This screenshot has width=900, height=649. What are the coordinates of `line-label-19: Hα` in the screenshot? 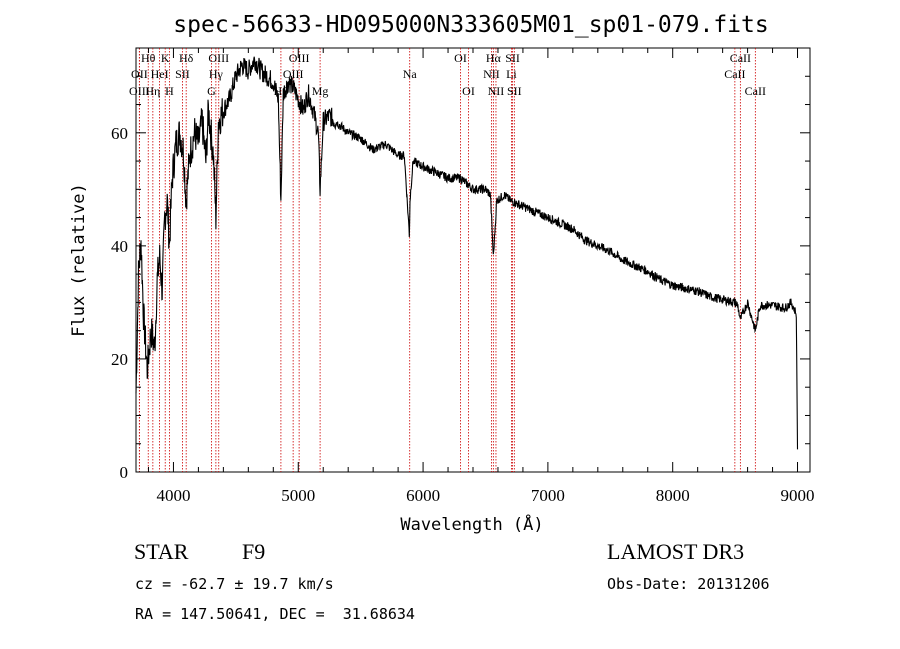 It's located at (494, 58).